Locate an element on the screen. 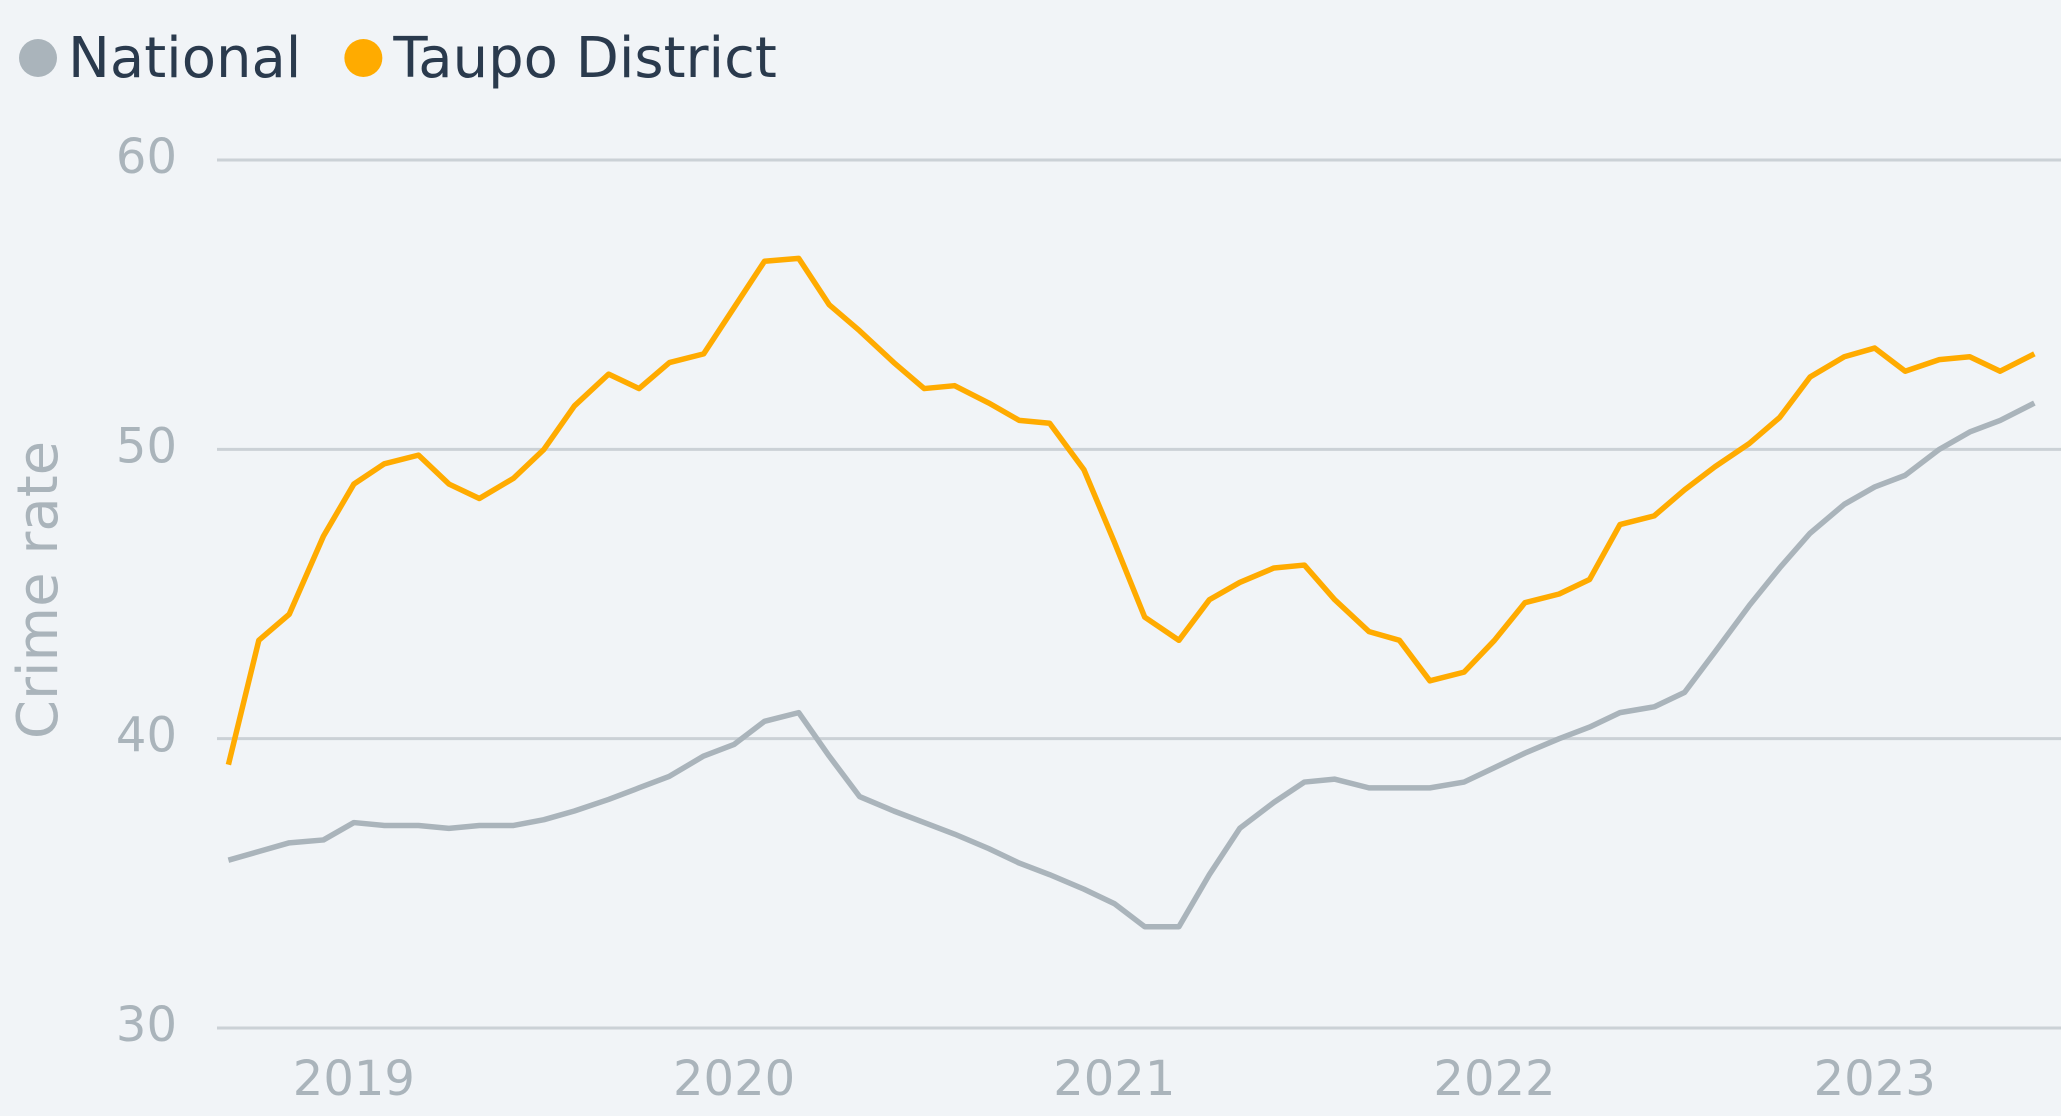 Image resolution: width=2061 pixels, height=1116 pixels. x-tick-label: 2022 is located at coordinates (1494, 1079).